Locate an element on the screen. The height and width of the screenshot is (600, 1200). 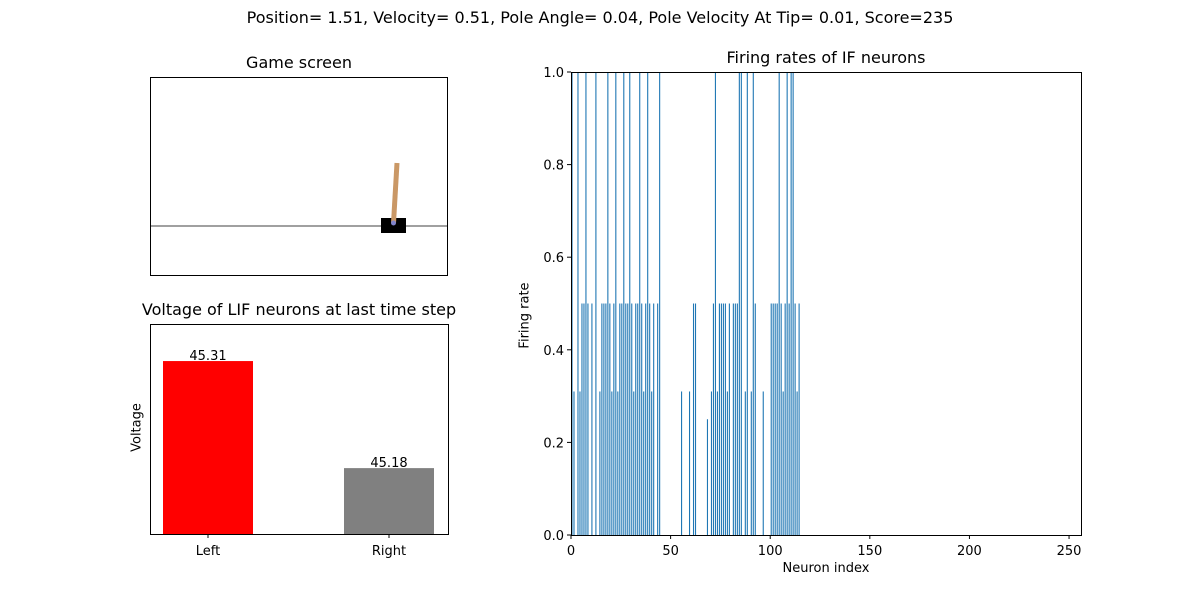
firing-x-label: Neuron index is located at coordinates (826, 568).